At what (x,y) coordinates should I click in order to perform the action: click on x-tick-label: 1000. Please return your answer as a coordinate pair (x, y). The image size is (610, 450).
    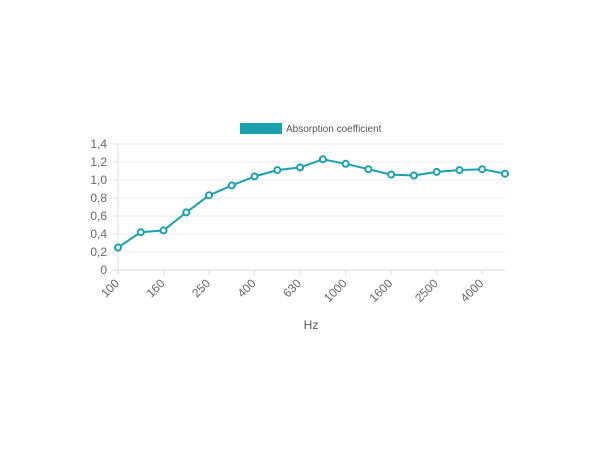
    Looking at the image, I should click on (335, 290).